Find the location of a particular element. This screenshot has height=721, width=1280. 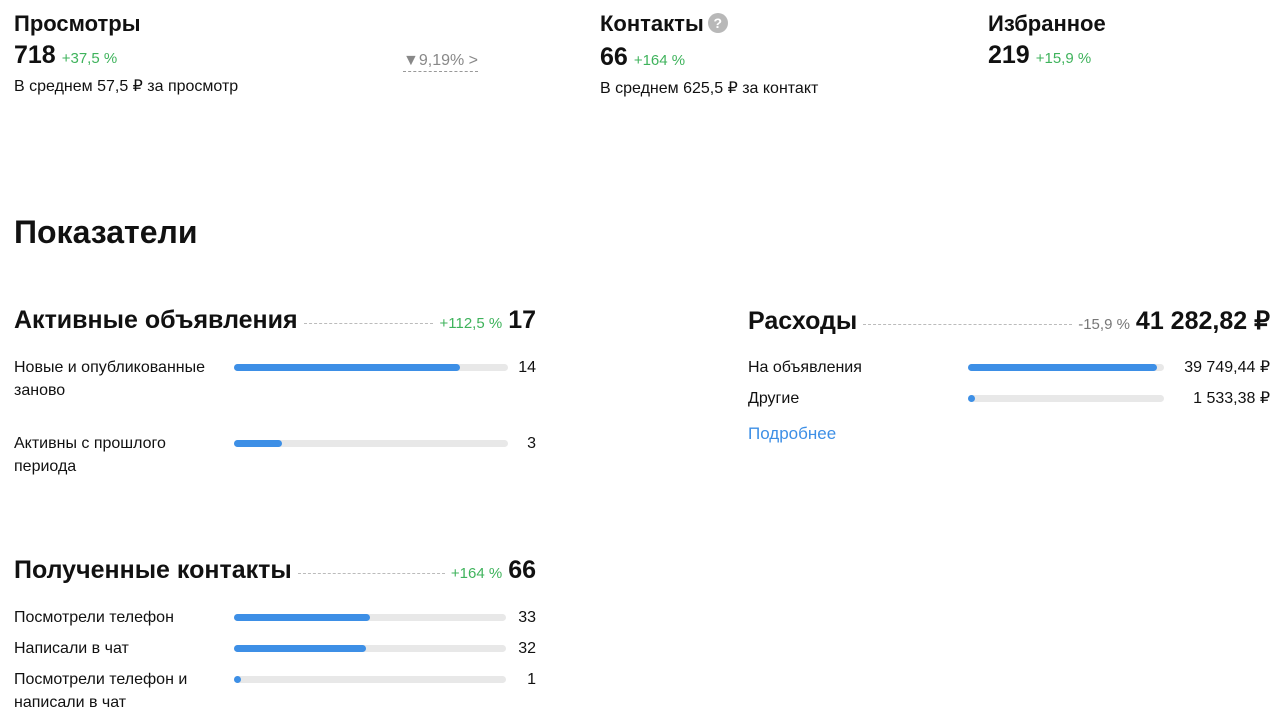

section-delta: +112,5 % is located at coordinates (471, 323).